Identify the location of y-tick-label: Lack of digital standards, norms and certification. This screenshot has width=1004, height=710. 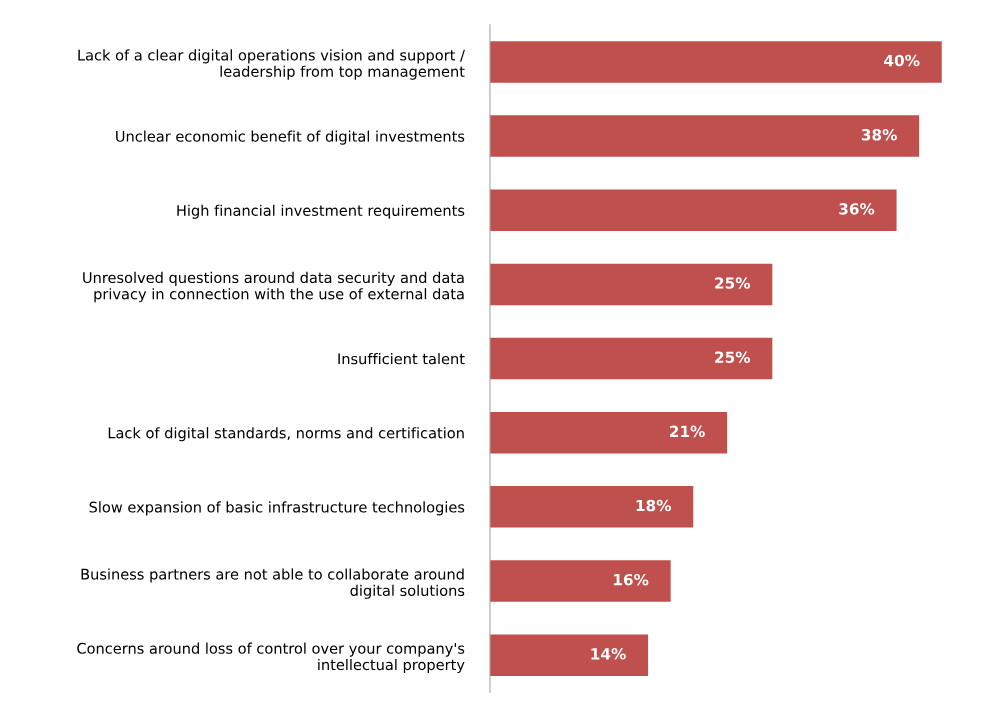
(286, 434).